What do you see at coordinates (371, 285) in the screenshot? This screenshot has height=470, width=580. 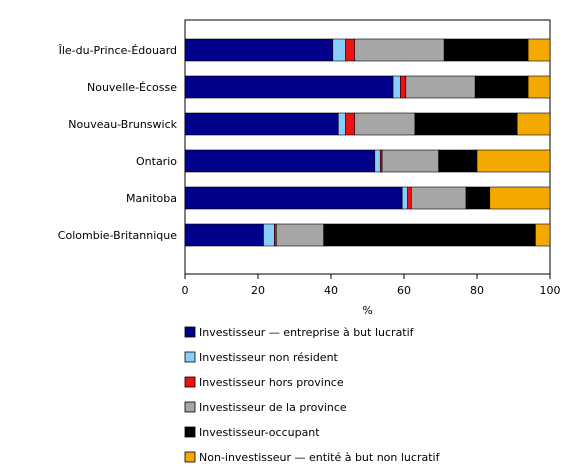 I see `x-ticks: 0 20 40 60 80 100` at bounding box center [371, 285].